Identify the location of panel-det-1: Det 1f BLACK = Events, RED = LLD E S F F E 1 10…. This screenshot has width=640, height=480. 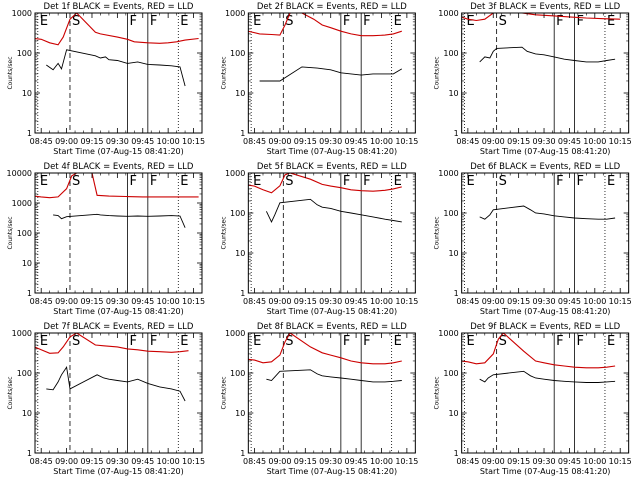
(106, 79).